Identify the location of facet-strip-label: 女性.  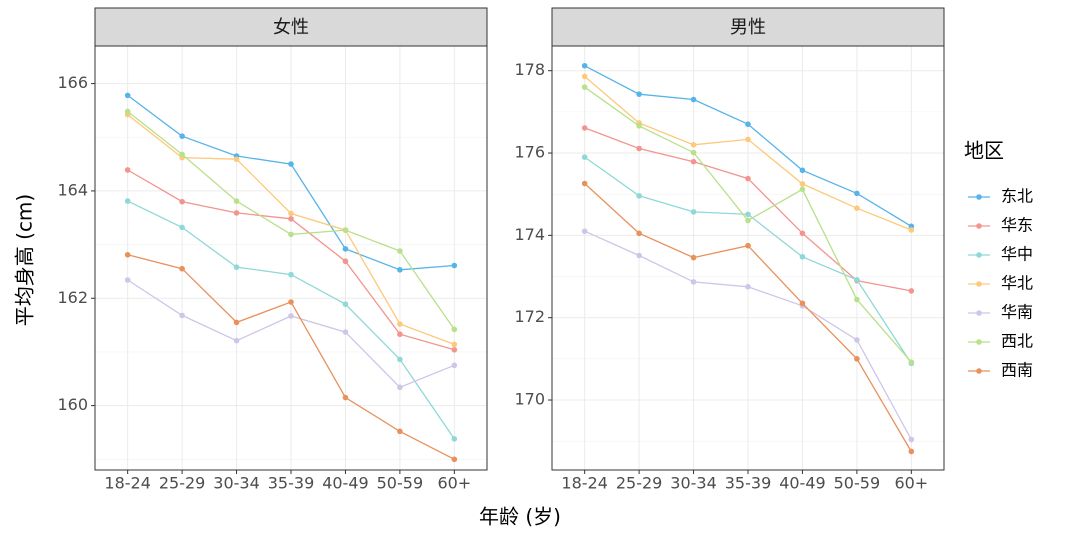
(291, 27).